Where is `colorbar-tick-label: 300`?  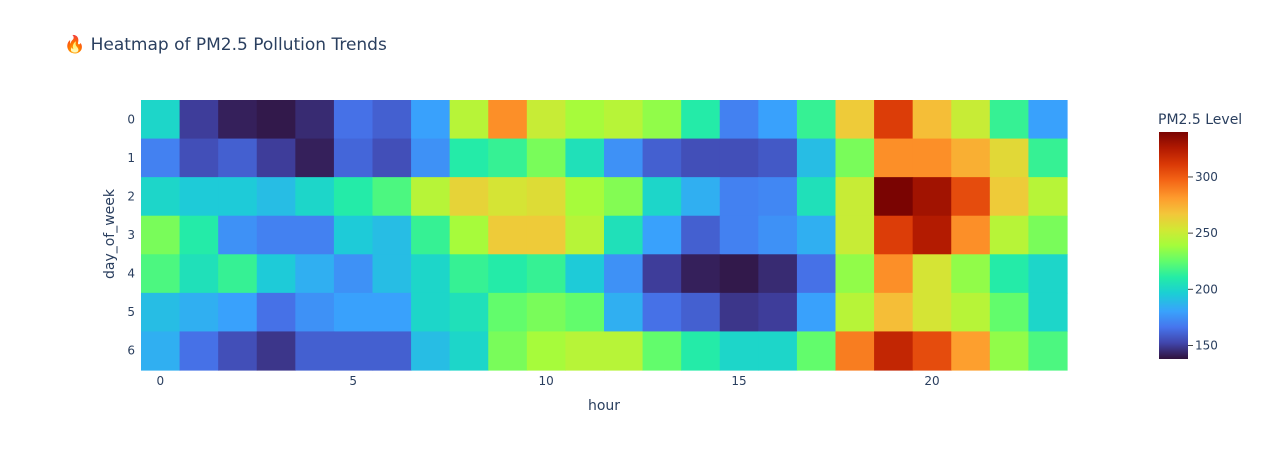
colorbar-tick-label: 300 is located at coordinates (1206, 177).